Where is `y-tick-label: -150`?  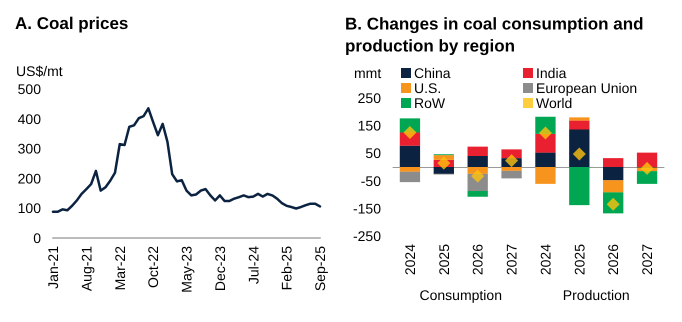
y-tick-label: -150 is located at coordinates (367, 208).